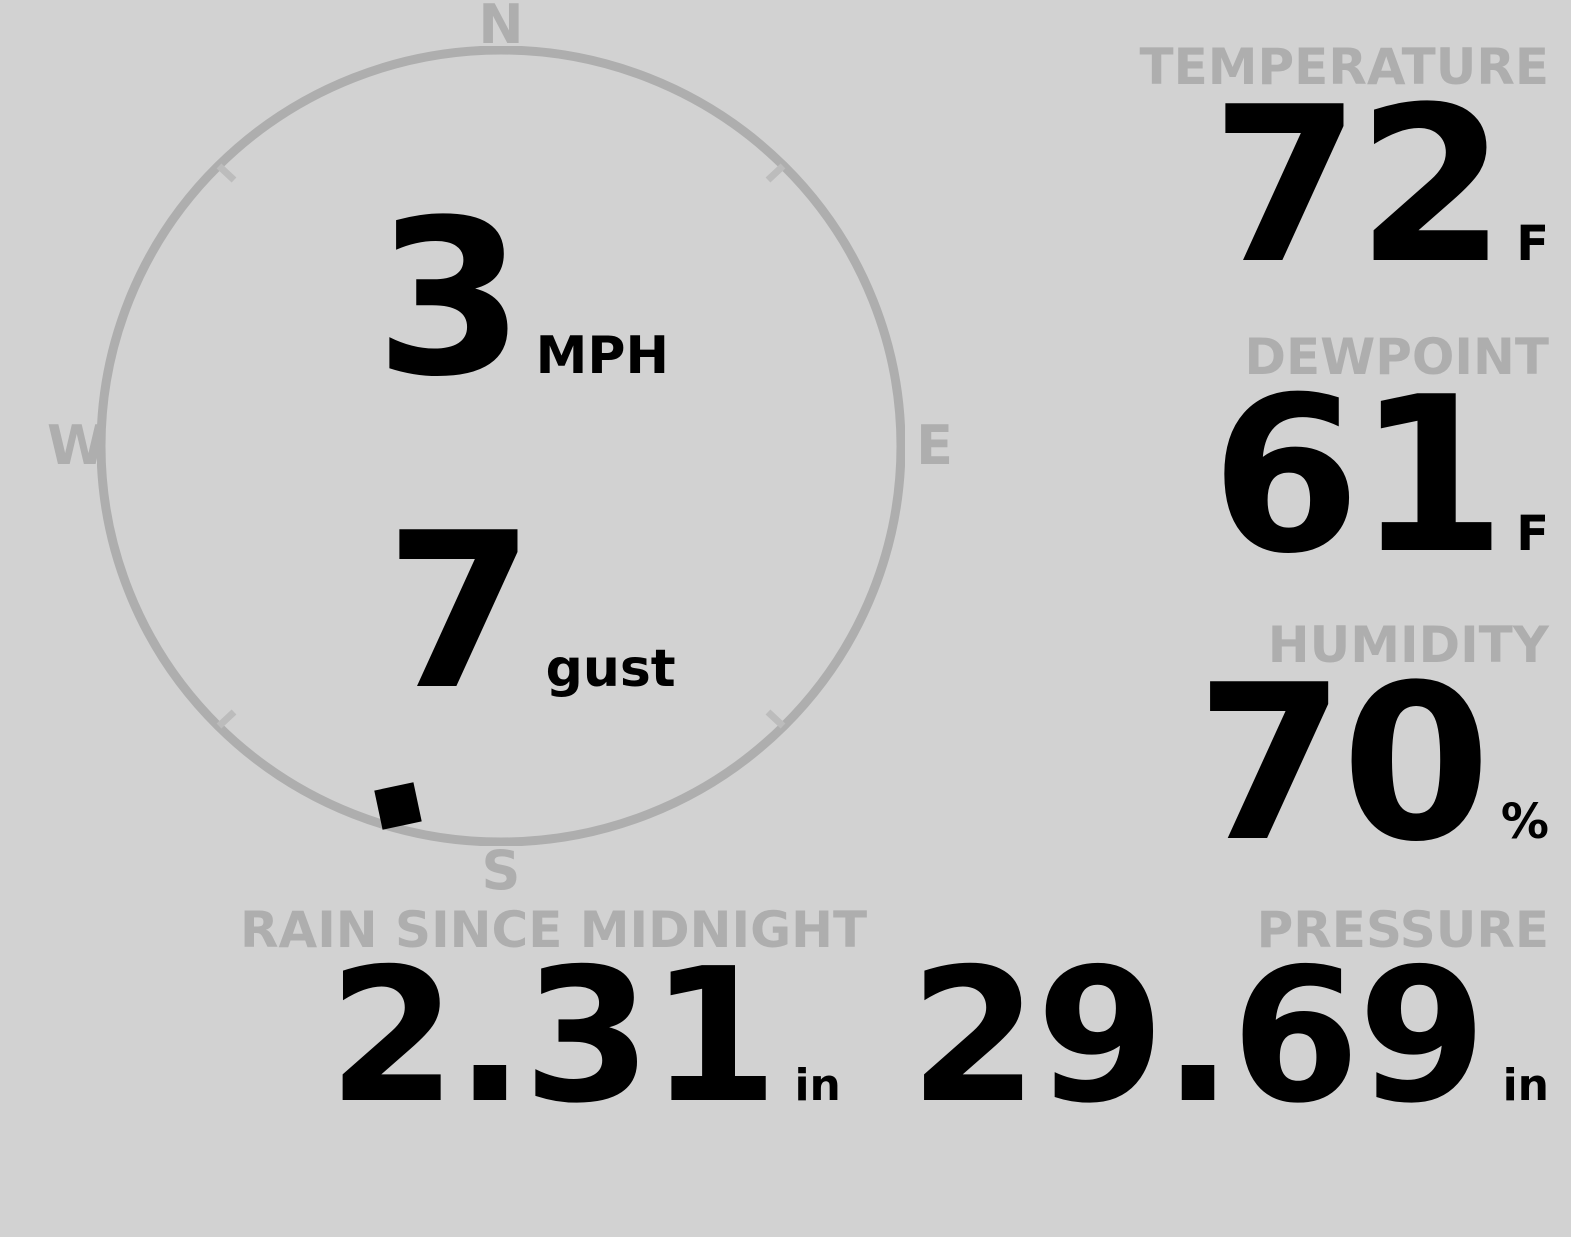  I want to click on wind-speed-readout: 3 MPH, so click(522, 298).